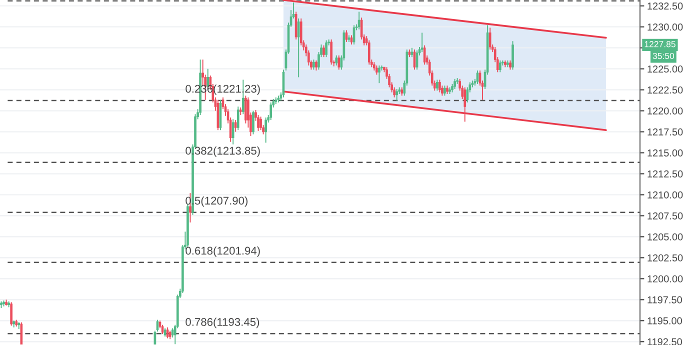 The image size is (697, 345). I want to click on y-tick-label: 1197.50, so click(665, 300).